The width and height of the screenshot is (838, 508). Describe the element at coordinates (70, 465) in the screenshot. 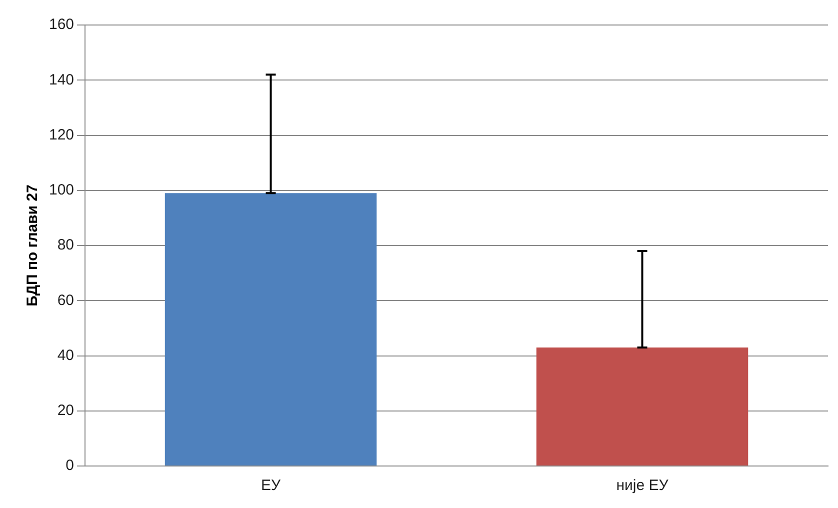

I see `y-tick-label: 0` at that location.